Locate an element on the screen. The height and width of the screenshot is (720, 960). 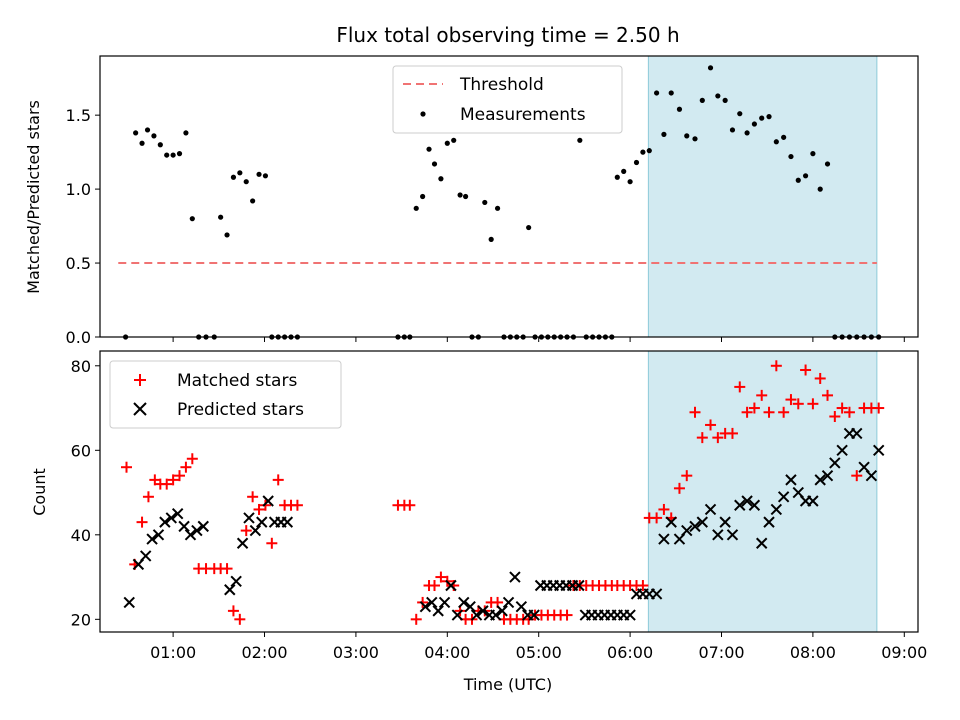
chart-title: Flux total observing time = 2.50 h is located at coordinates (507, 35).